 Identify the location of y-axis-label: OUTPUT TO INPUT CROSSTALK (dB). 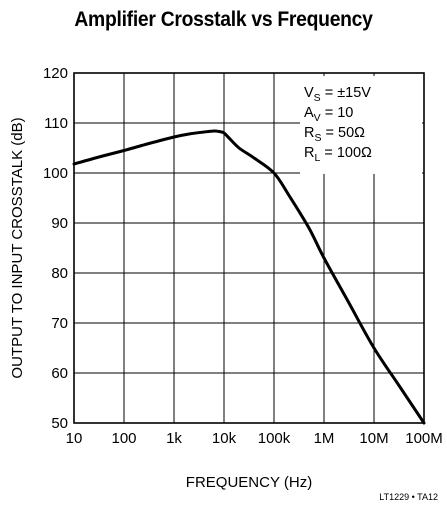
(17, 247).